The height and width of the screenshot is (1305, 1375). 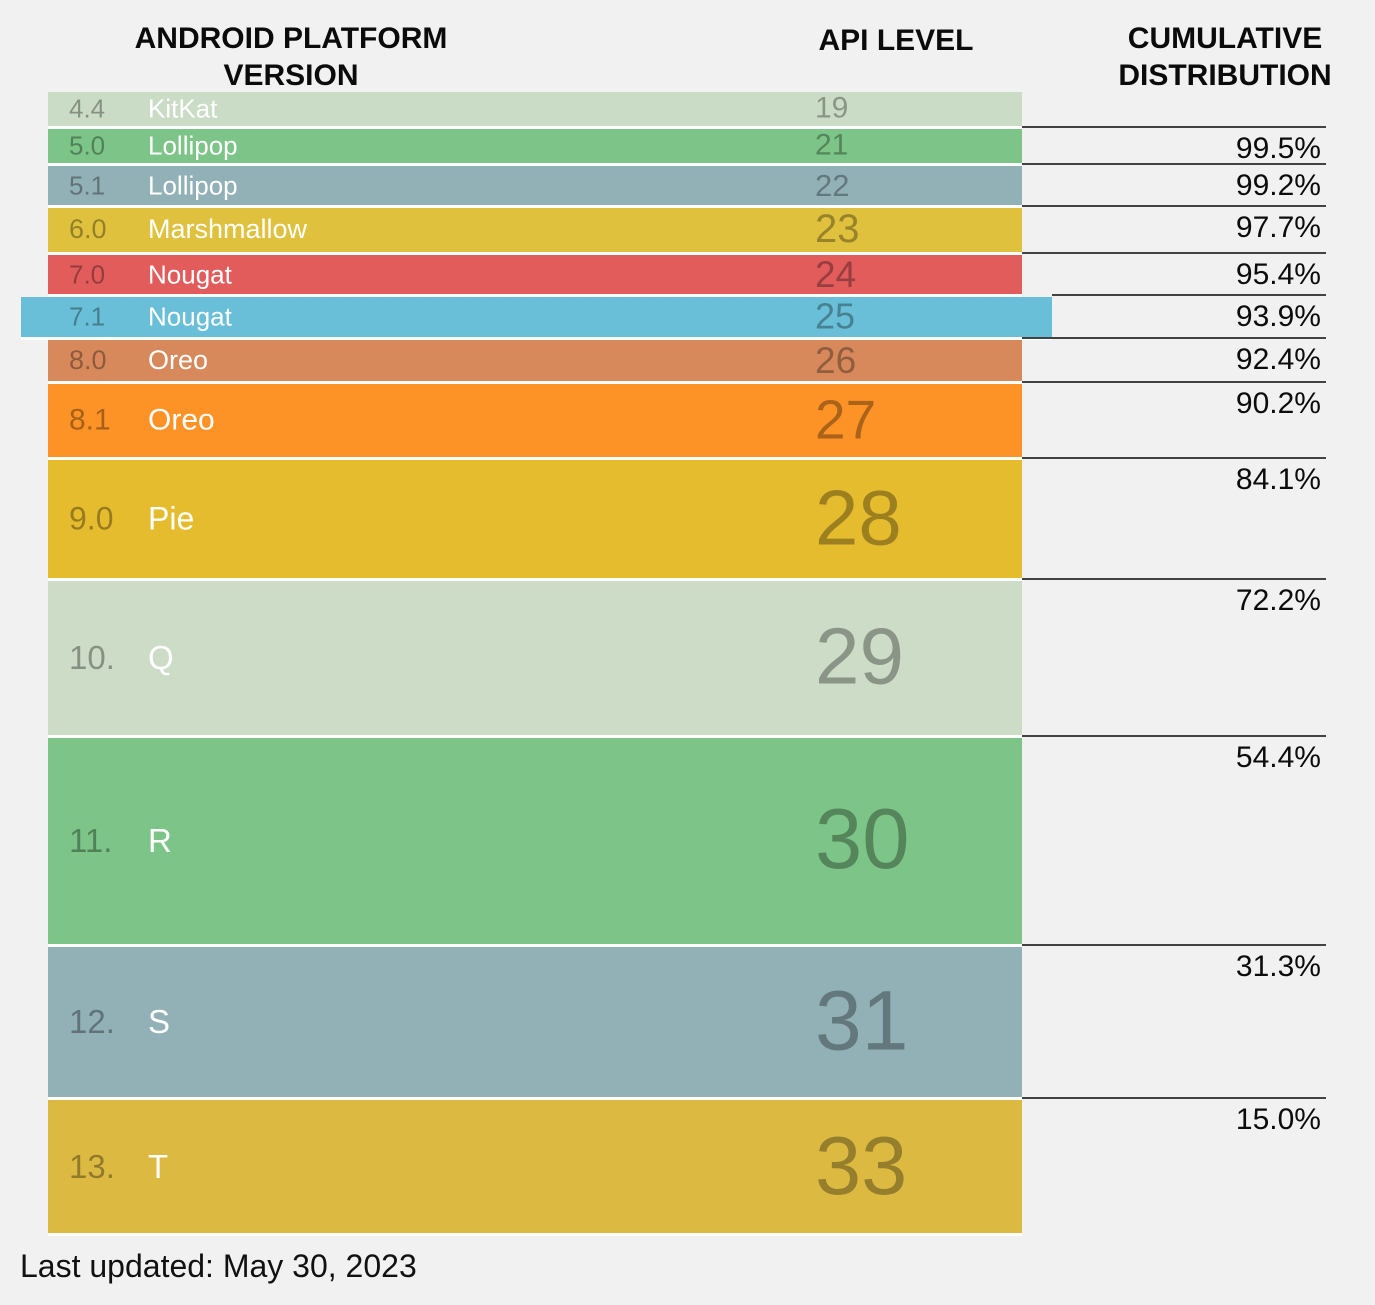 What do you see at coordinates (171, 518) in the screenshot?
I see `version-name: Pie` at bounding box center [171, 518].